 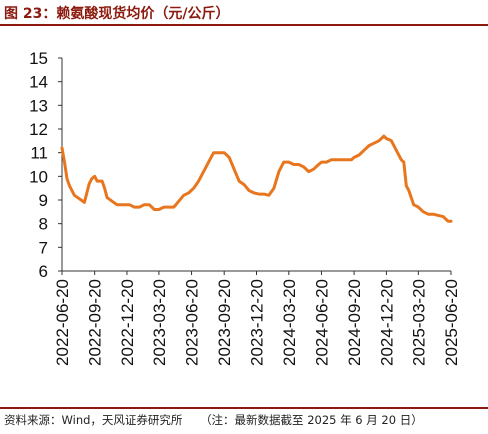 What do you see at coordinates (39, 153) in the screenshot?
I see `y-tick-label: 11` at bounding box center [39, 153].